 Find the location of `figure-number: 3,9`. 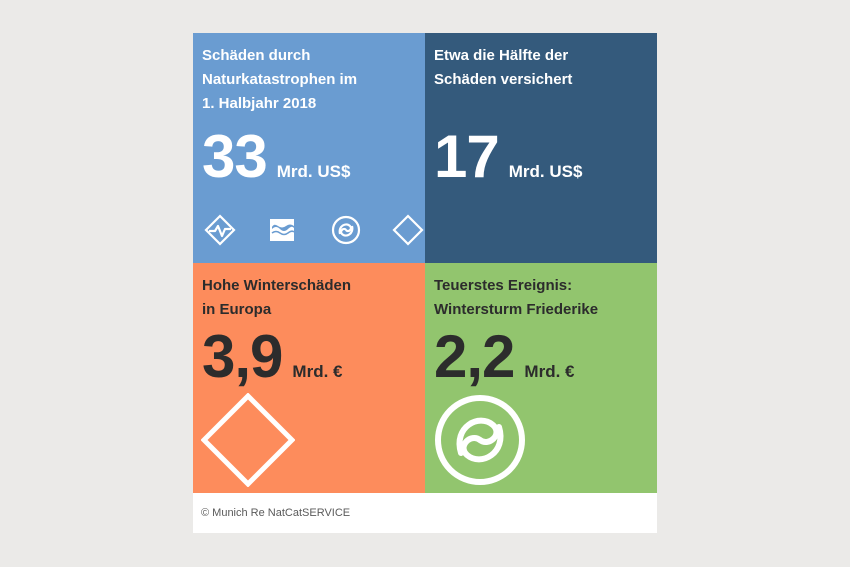

figure-number: 3,9 is located at coordinates (242, 356).